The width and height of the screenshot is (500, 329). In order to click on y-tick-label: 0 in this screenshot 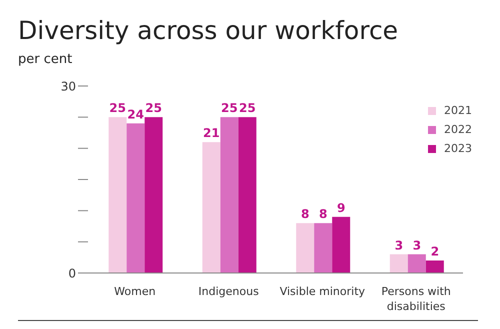, I will do `click(72, 273)`.